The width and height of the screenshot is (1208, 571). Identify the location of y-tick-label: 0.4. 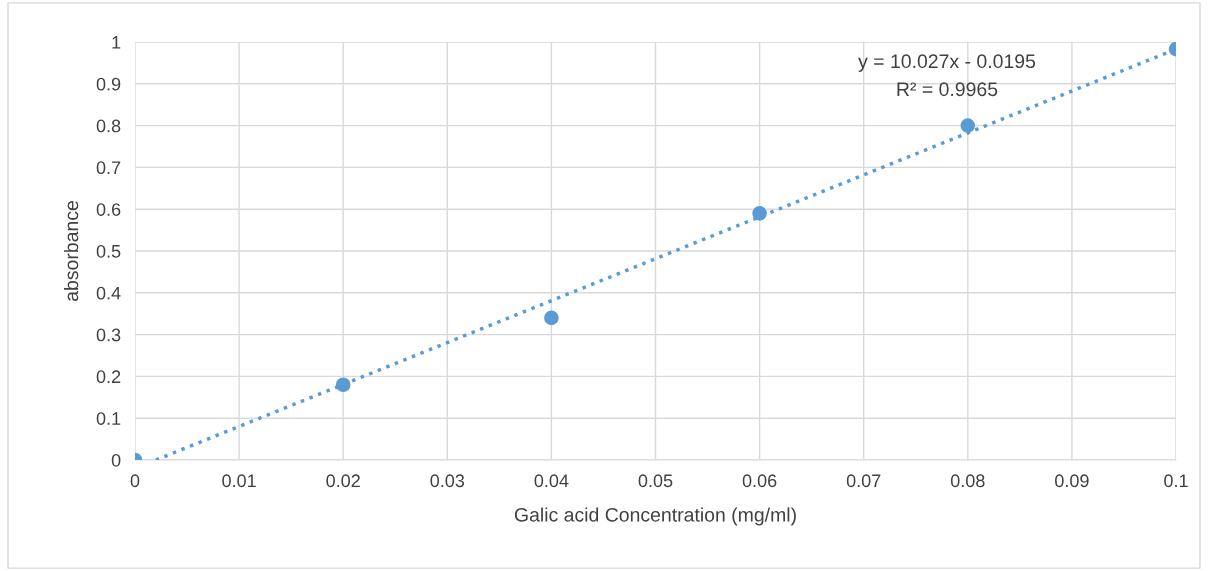
(108, 293).